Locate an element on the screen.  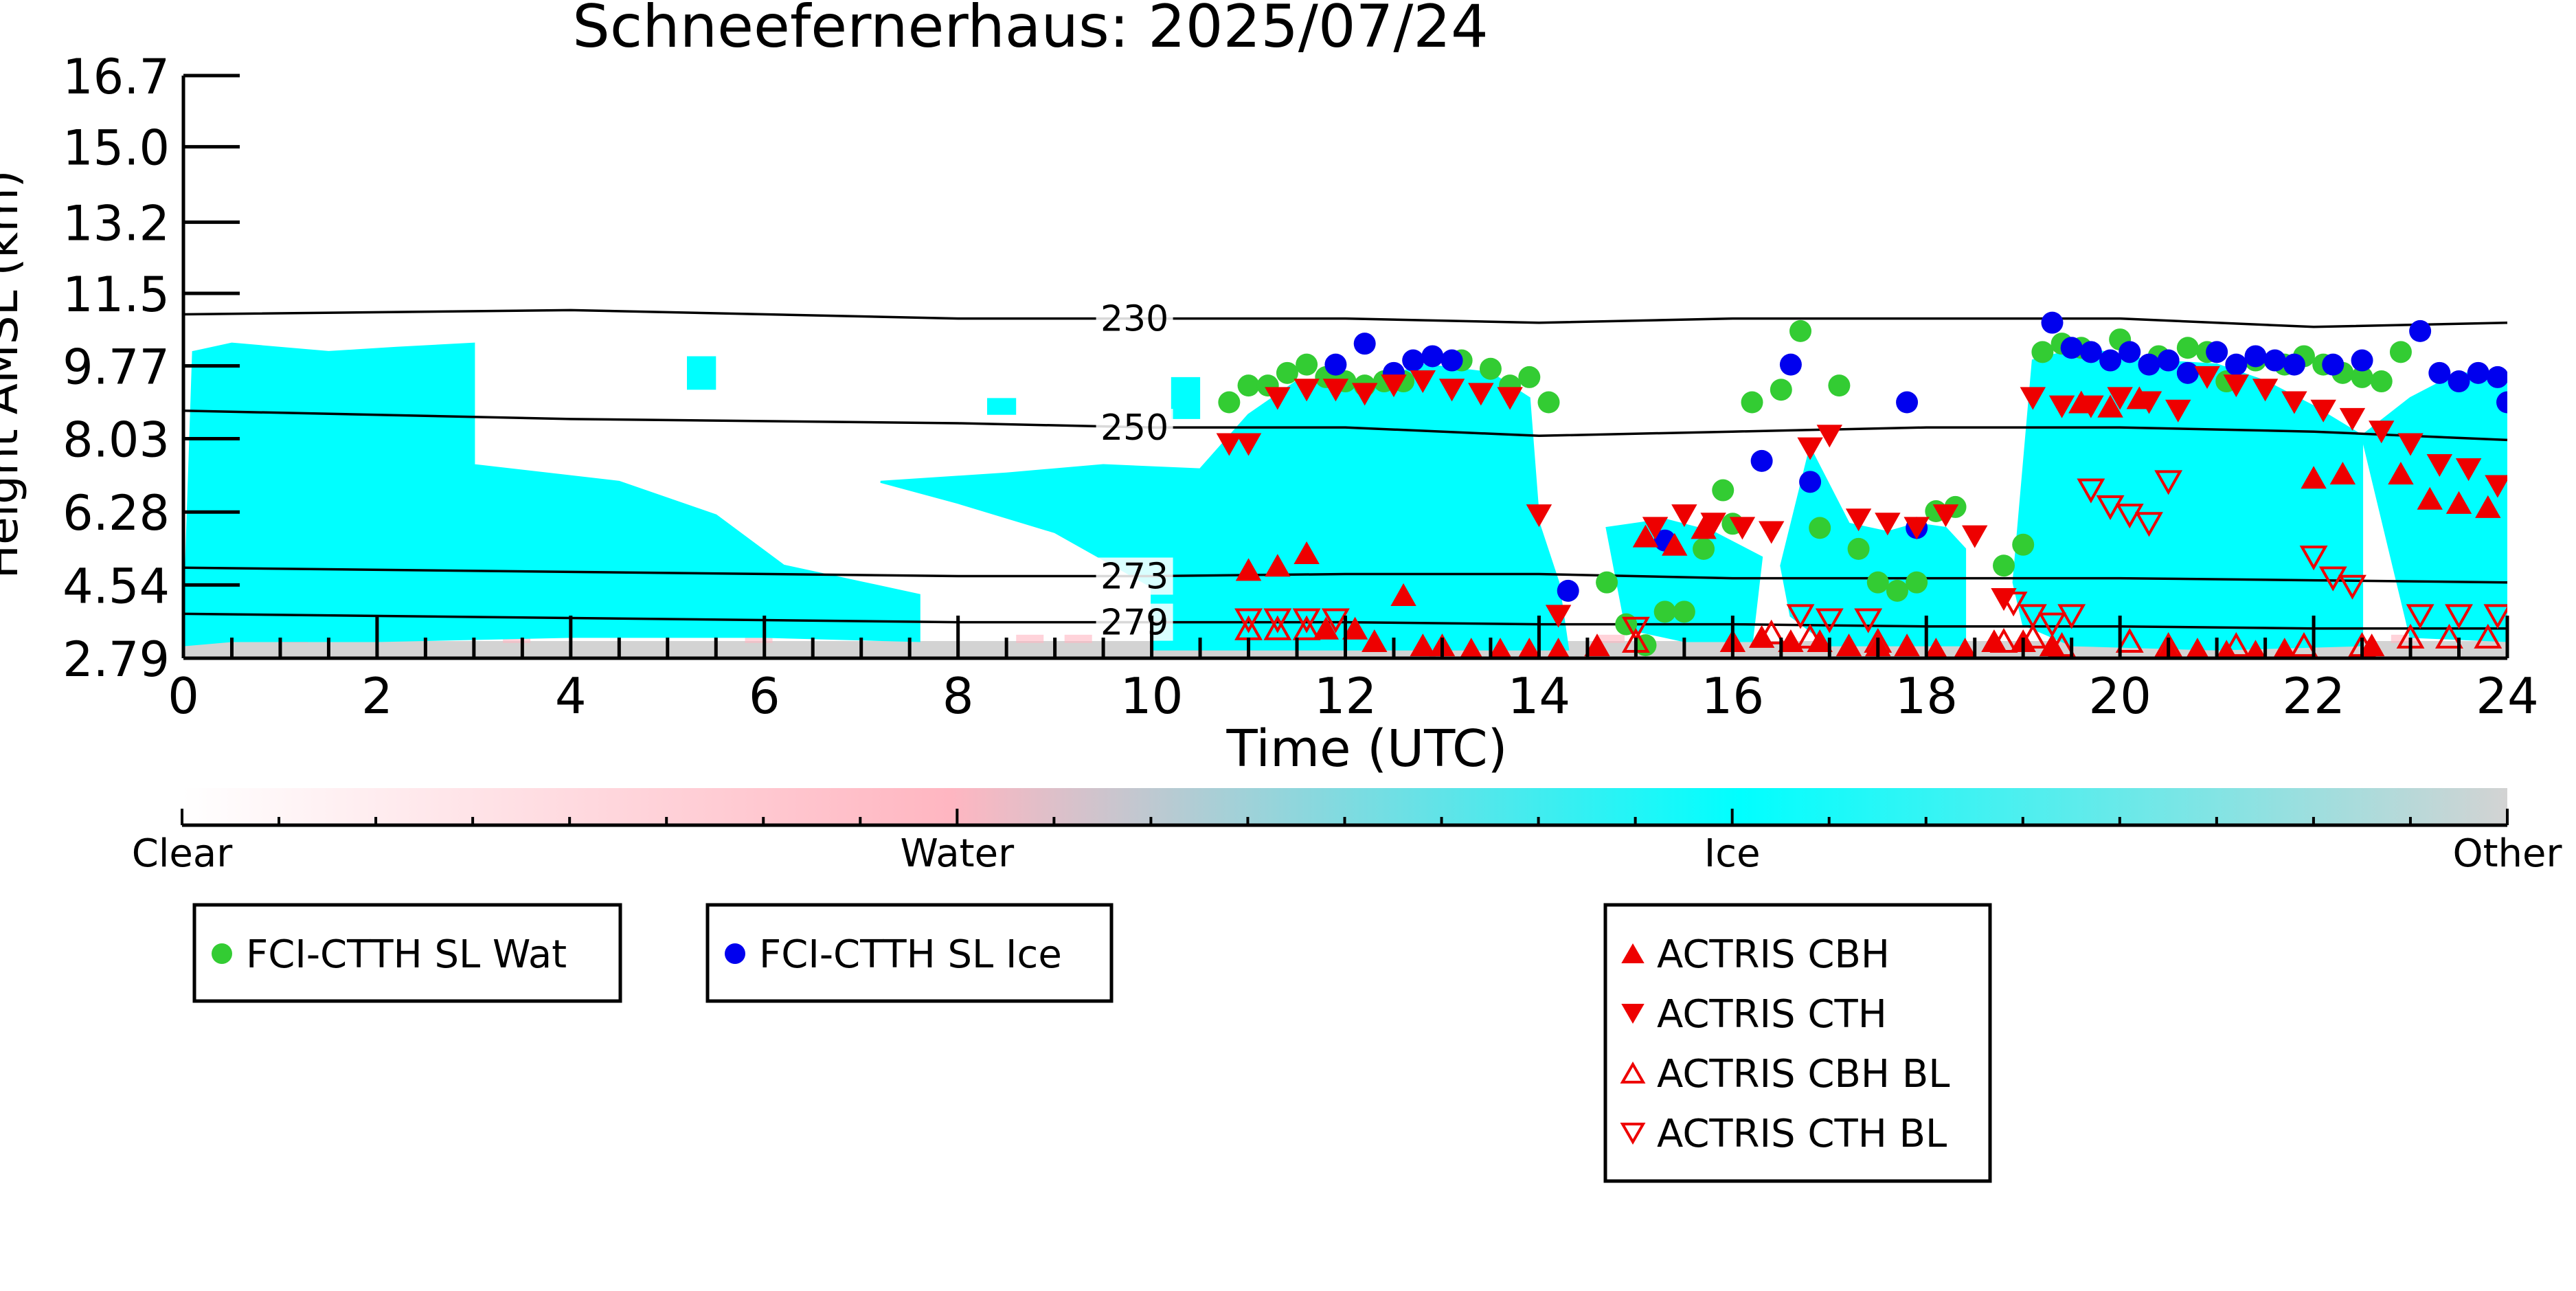
isotherm-label-bg is located at coordinates (1134, 318).